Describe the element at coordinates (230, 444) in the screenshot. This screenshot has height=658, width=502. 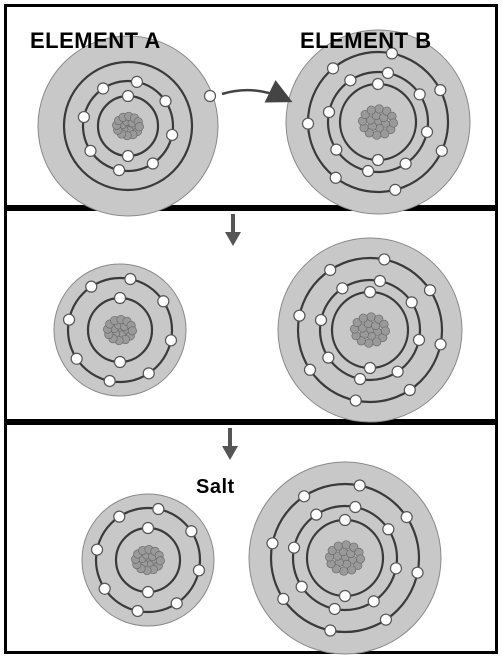
I see `down-arrow-icon` at that location.